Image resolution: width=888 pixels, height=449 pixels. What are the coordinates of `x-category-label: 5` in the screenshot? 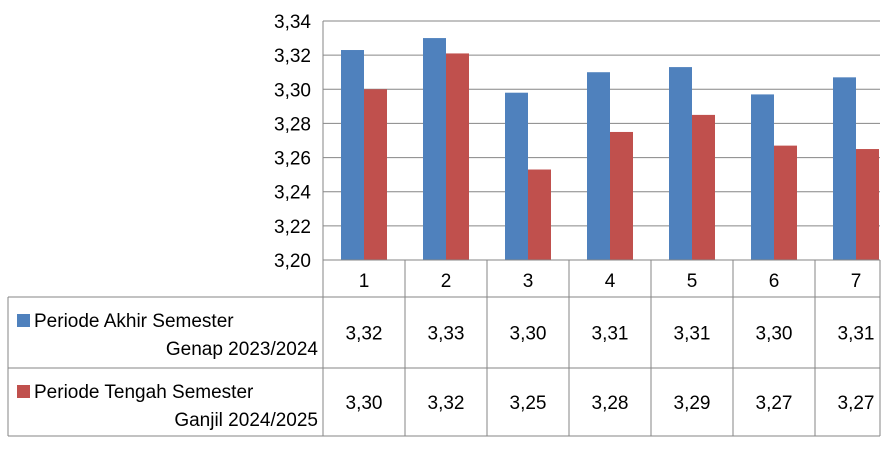 It's located at (692, 281).